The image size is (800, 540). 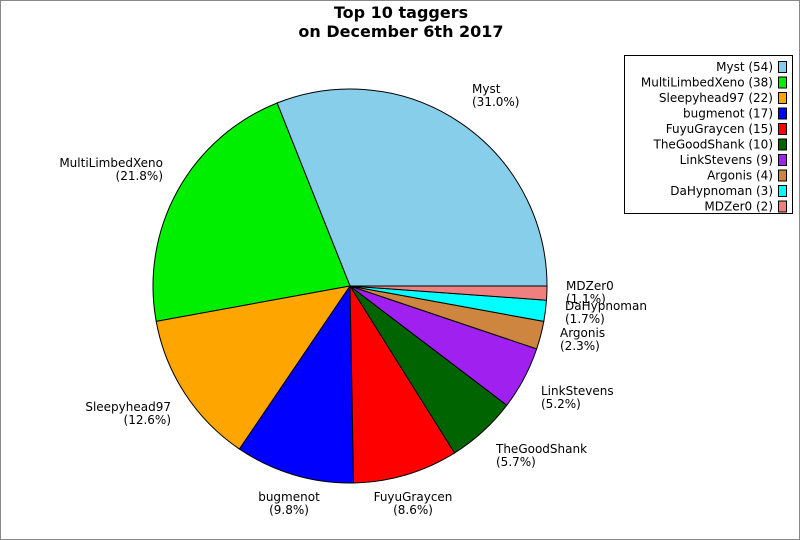 What do you see at coordinates (590, 292) in the screenshot?
I see `slice-label-mdzer0: MDZer0 (1.1%)` at bounding box center [590, 292].